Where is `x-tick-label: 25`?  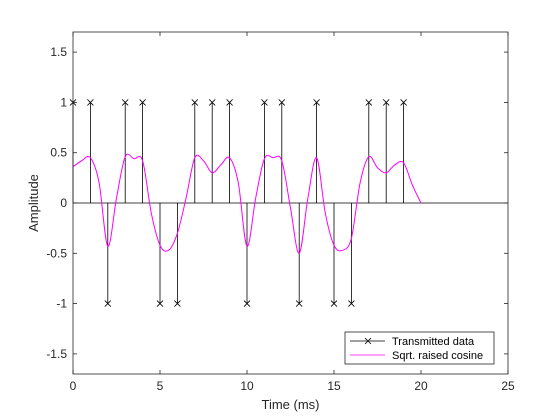 x-tick-label: 25 is located at coordinates (508, 386).